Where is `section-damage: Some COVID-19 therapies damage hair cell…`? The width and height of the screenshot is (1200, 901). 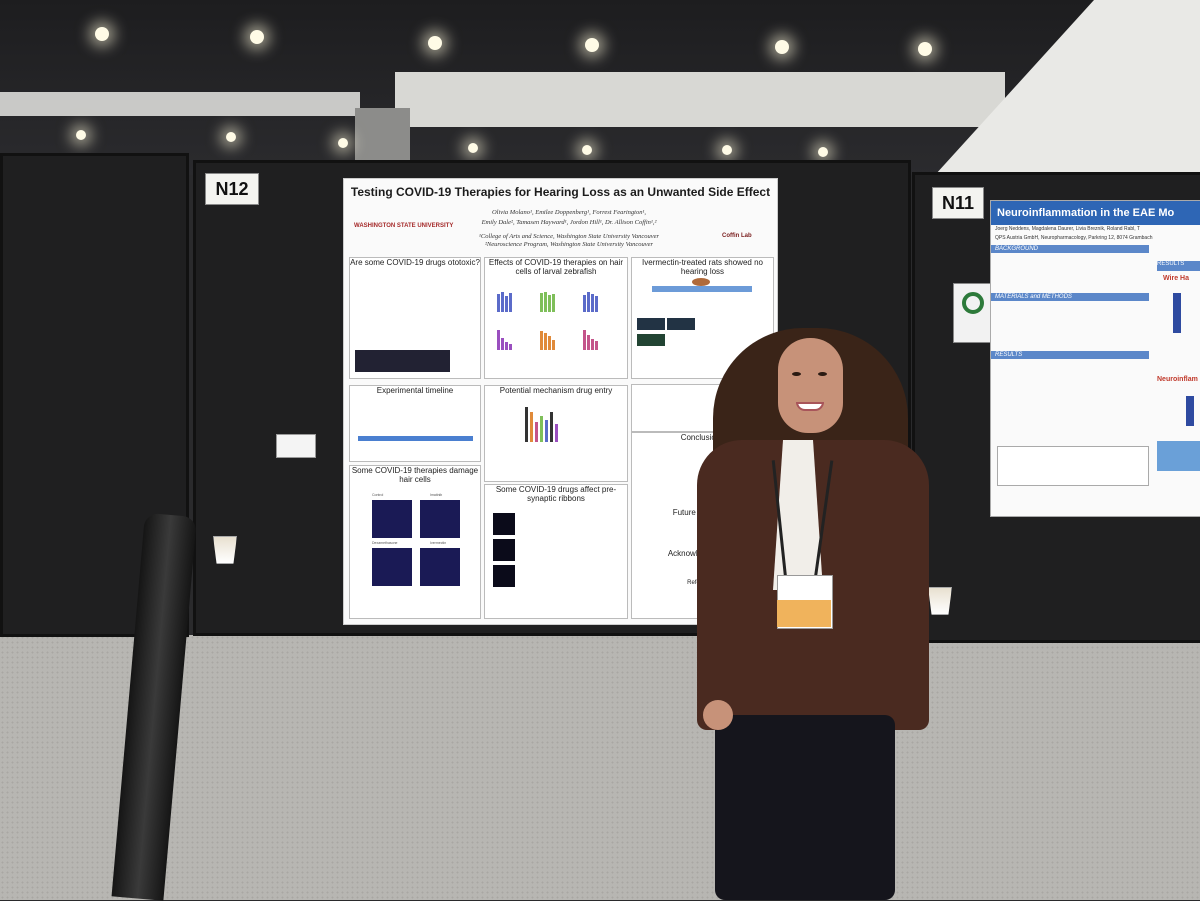 section-damage: Some COVID-19 therapies damage hair cell… is located at coordinates (415, 542).